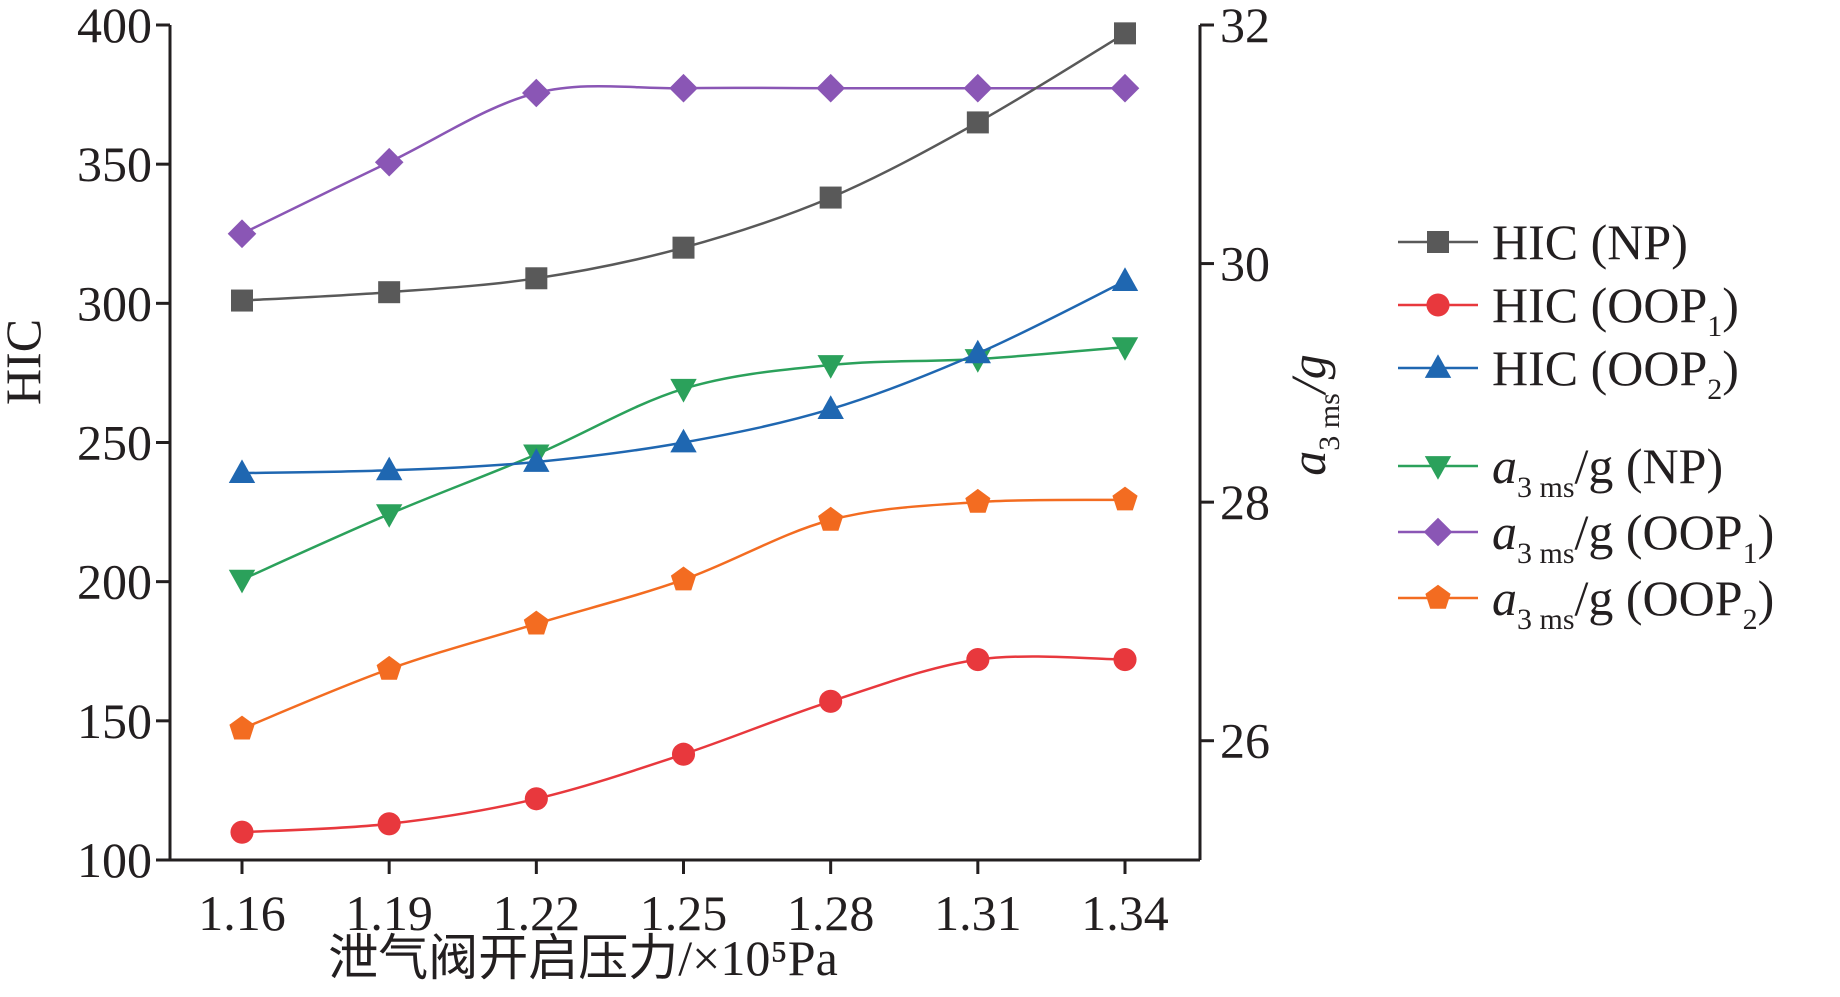  What do you see at coordinates (1329, 422) in the screenshot?
I see `right-y-axis-title-subscript: 3 ms` at bounding box center [1329, 422].